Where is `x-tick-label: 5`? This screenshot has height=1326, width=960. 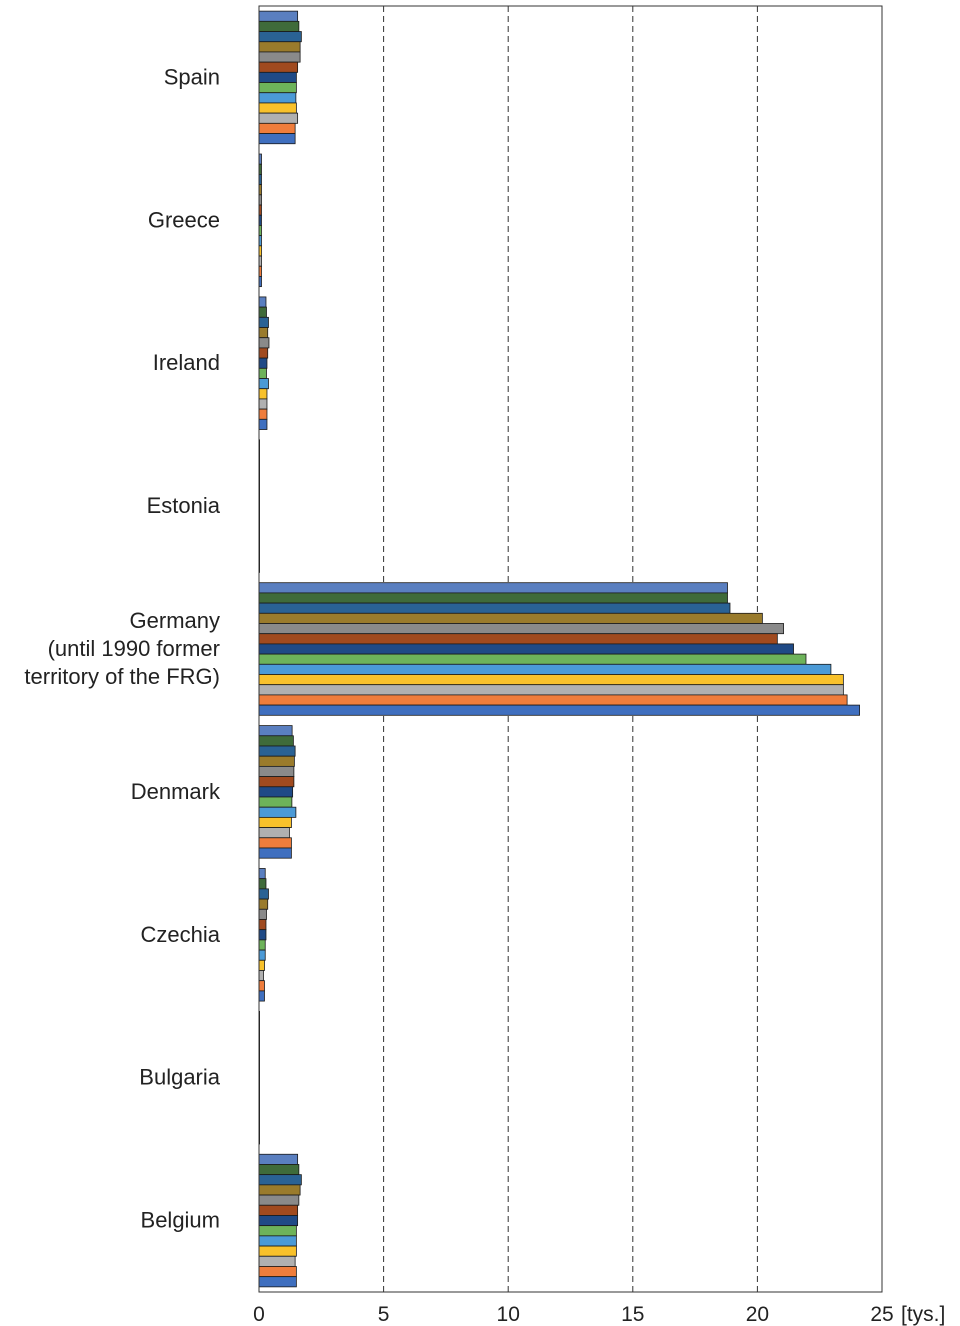
x-tick-label: 5 is located at coordinates (384, 1314).